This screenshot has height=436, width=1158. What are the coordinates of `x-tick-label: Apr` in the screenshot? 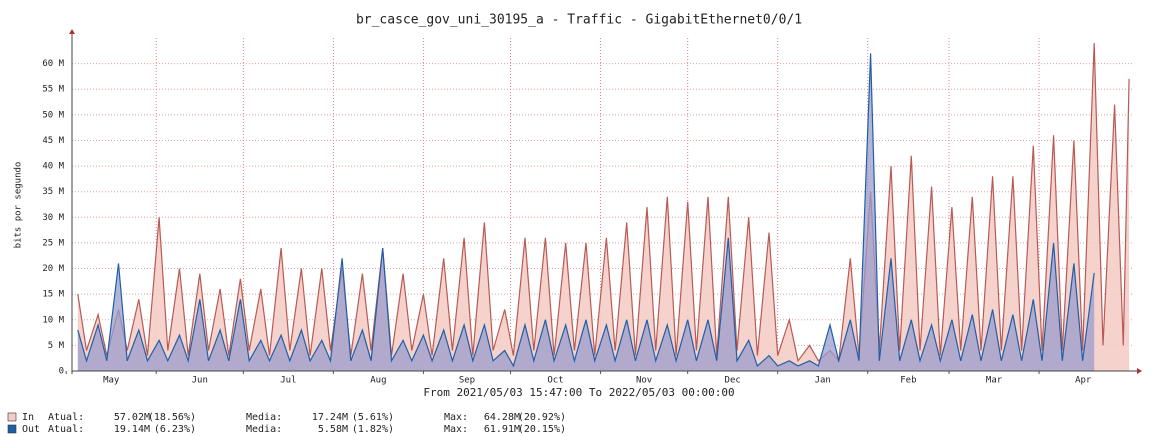 It's located at (1083, 381).